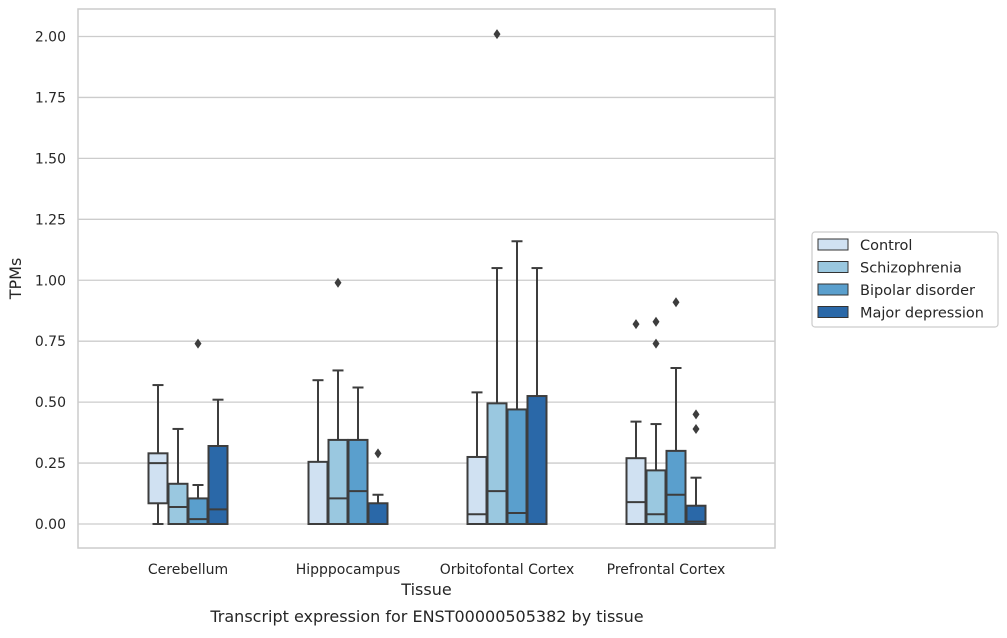 This screenshot has height=638, width=1007. I want to click on y-tick-label: 0.00, so click(50, 525).